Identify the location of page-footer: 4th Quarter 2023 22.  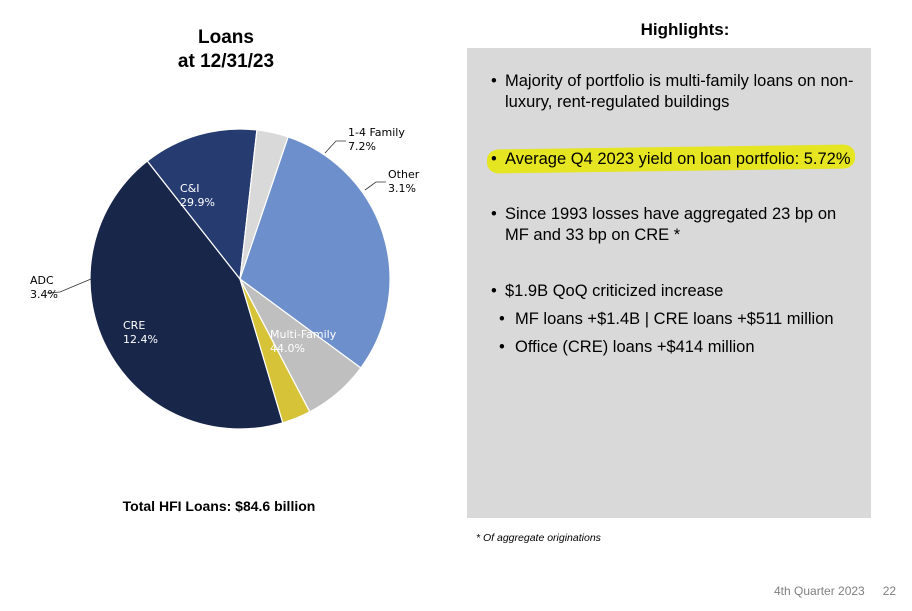
(835, 591).